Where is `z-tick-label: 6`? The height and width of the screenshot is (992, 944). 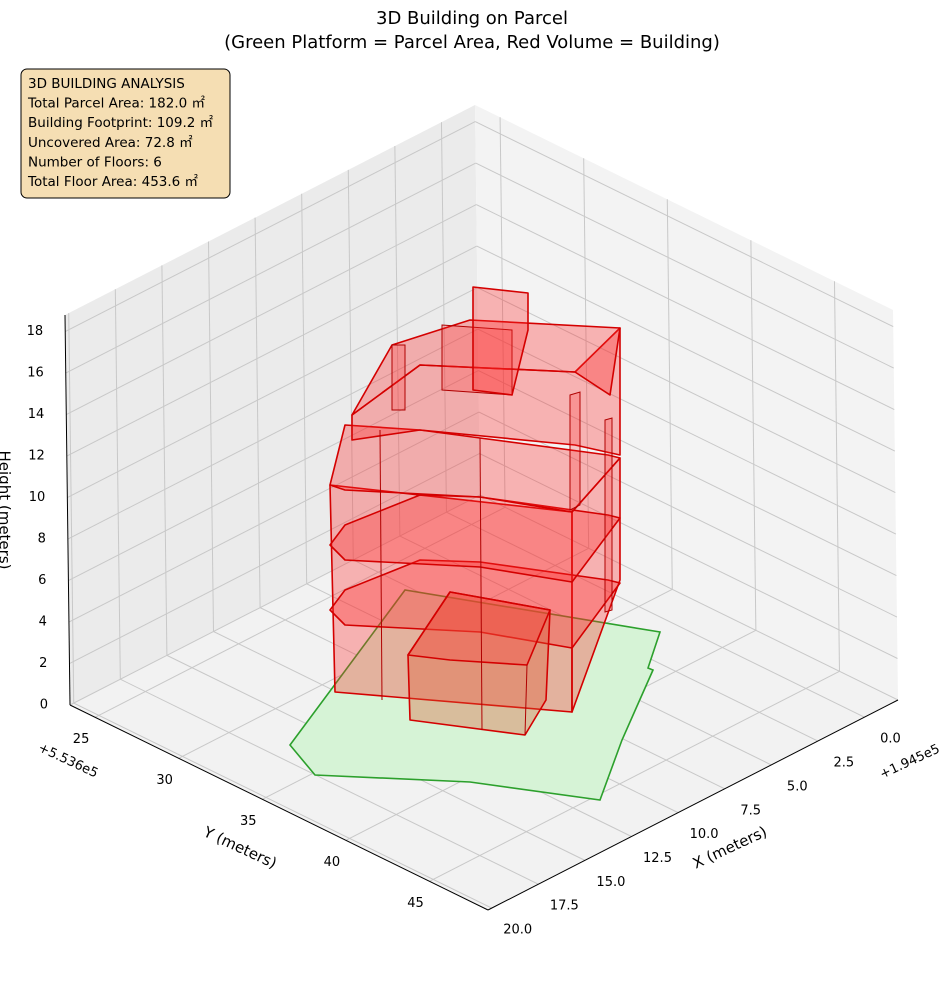
z-tick-label: 6 is located at coordinates (42, 580).